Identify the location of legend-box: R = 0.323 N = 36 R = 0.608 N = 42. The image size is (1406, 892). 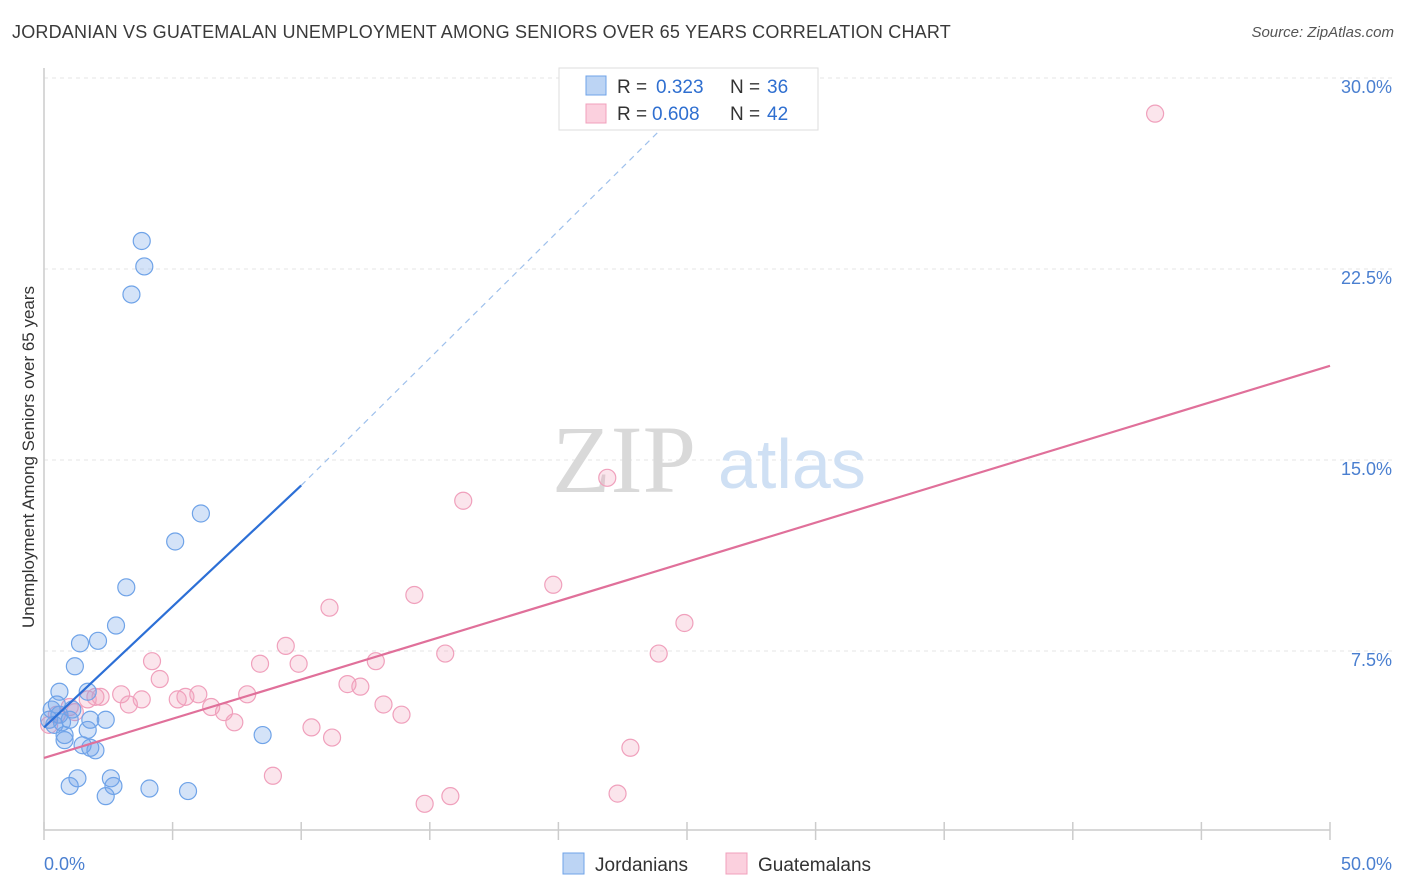
(688, 99).